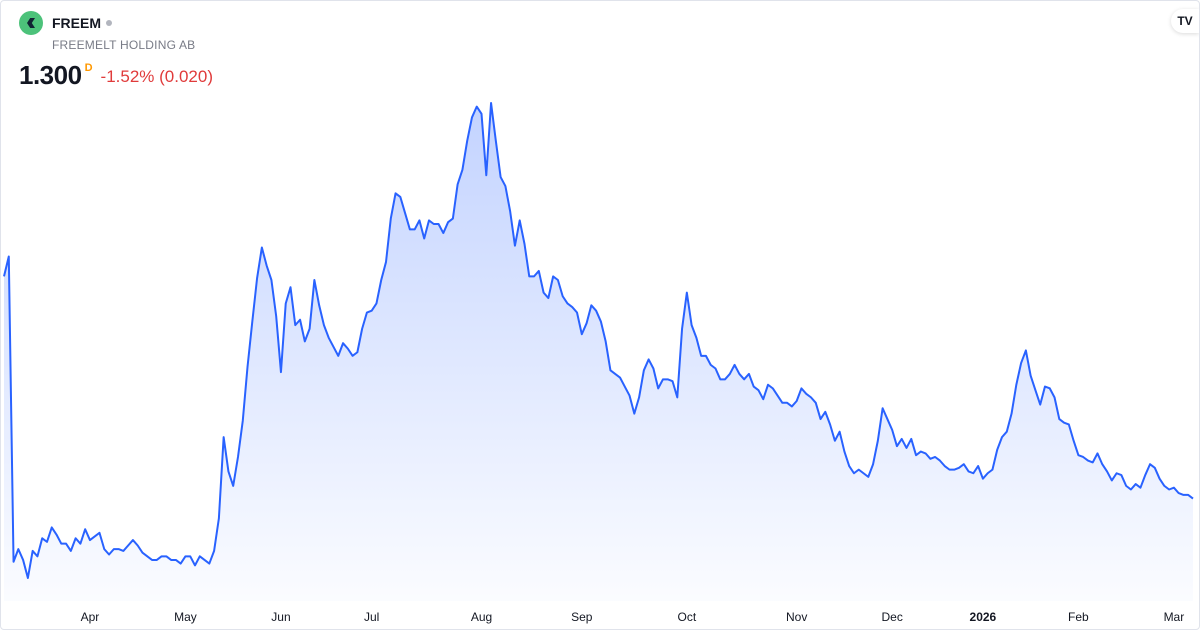 The width and height of the screenshot is (1200, 630). Describe the element at coordinates (481, 617) in the screenshot. I see `x-tick-label: Aug` at that location.